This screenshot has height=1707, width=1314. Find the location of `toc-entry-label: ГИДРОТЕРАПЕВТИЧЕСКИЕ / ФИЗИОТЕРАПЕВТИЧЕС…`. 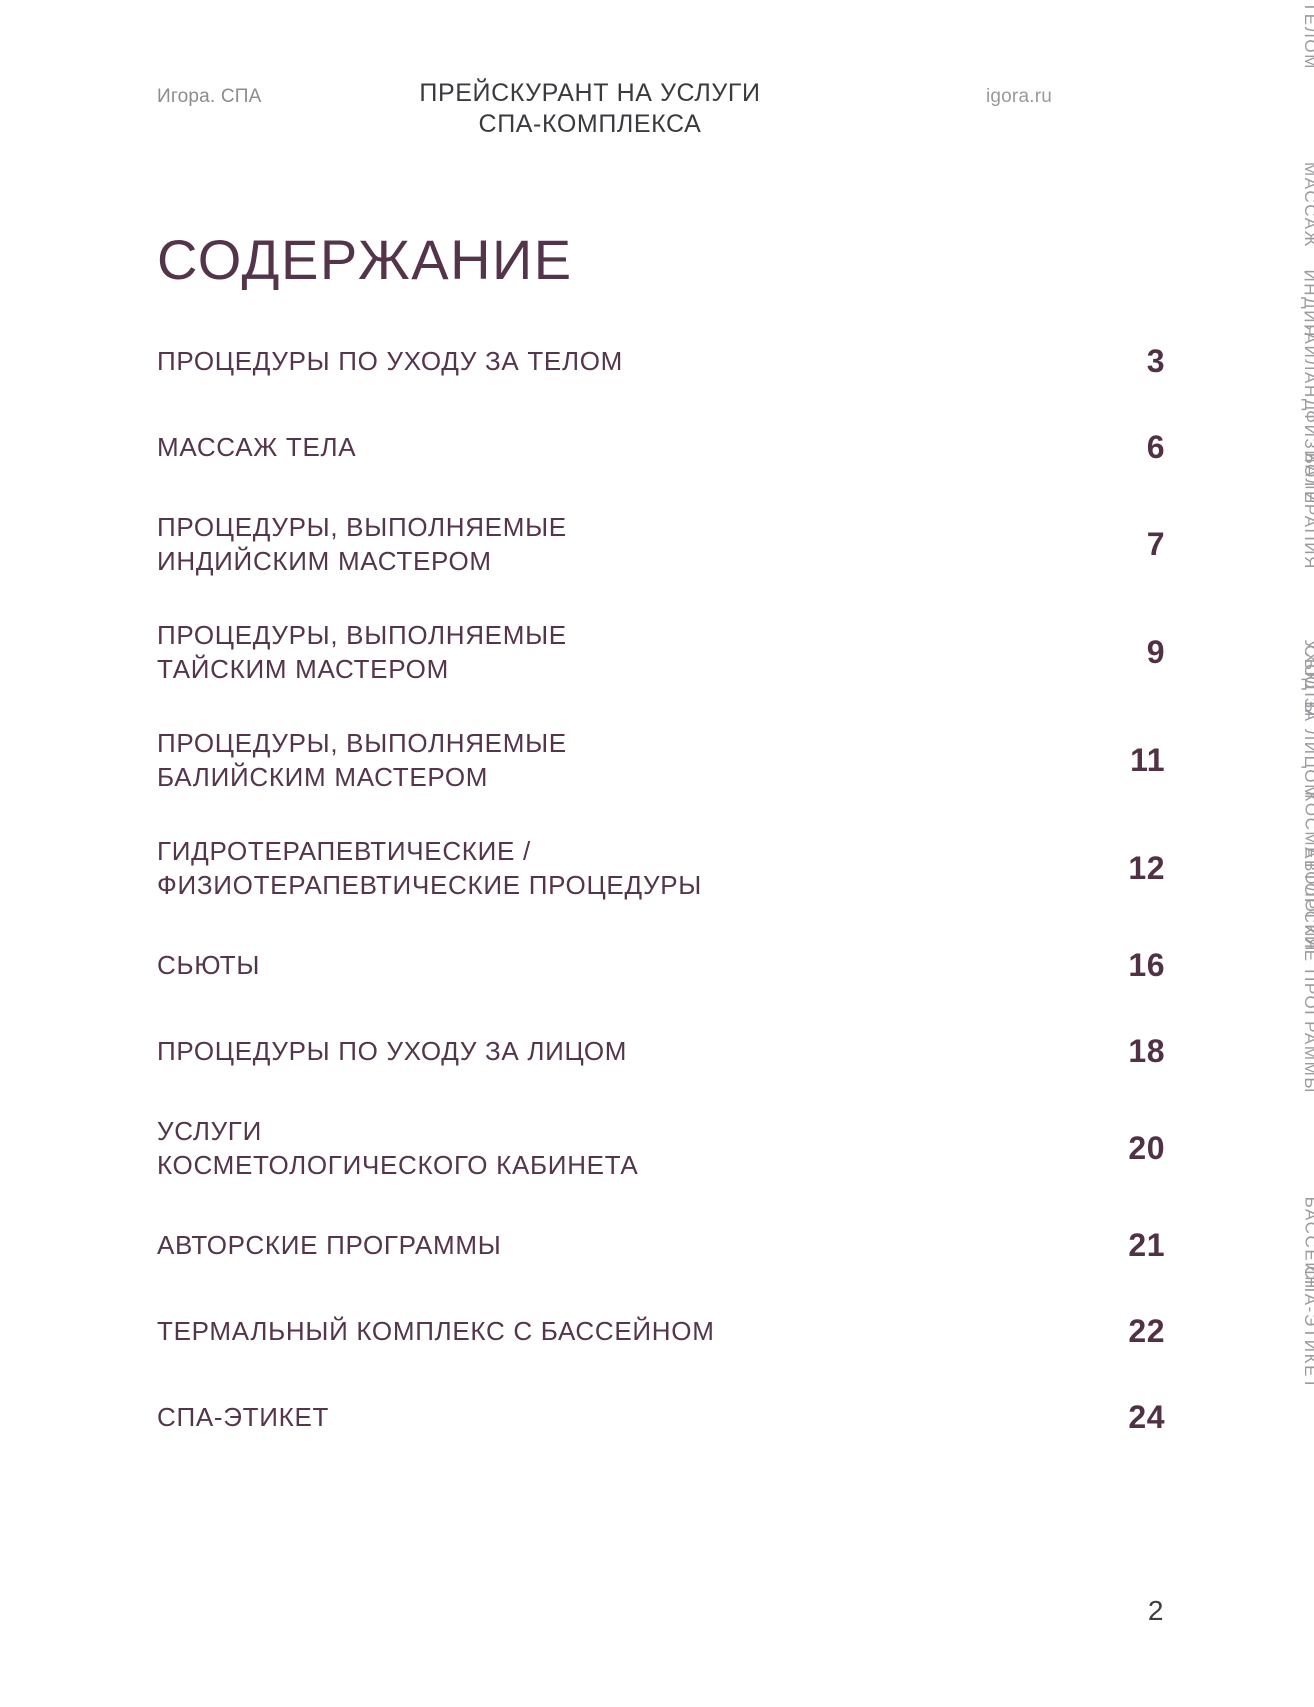

toc-entry-label: ГИДРОТЕРАПЕВТИЧЕСКИЕ / ФИЗИОТЕРАПЕВТИЧЕС… is located at coordinates (441, 868).